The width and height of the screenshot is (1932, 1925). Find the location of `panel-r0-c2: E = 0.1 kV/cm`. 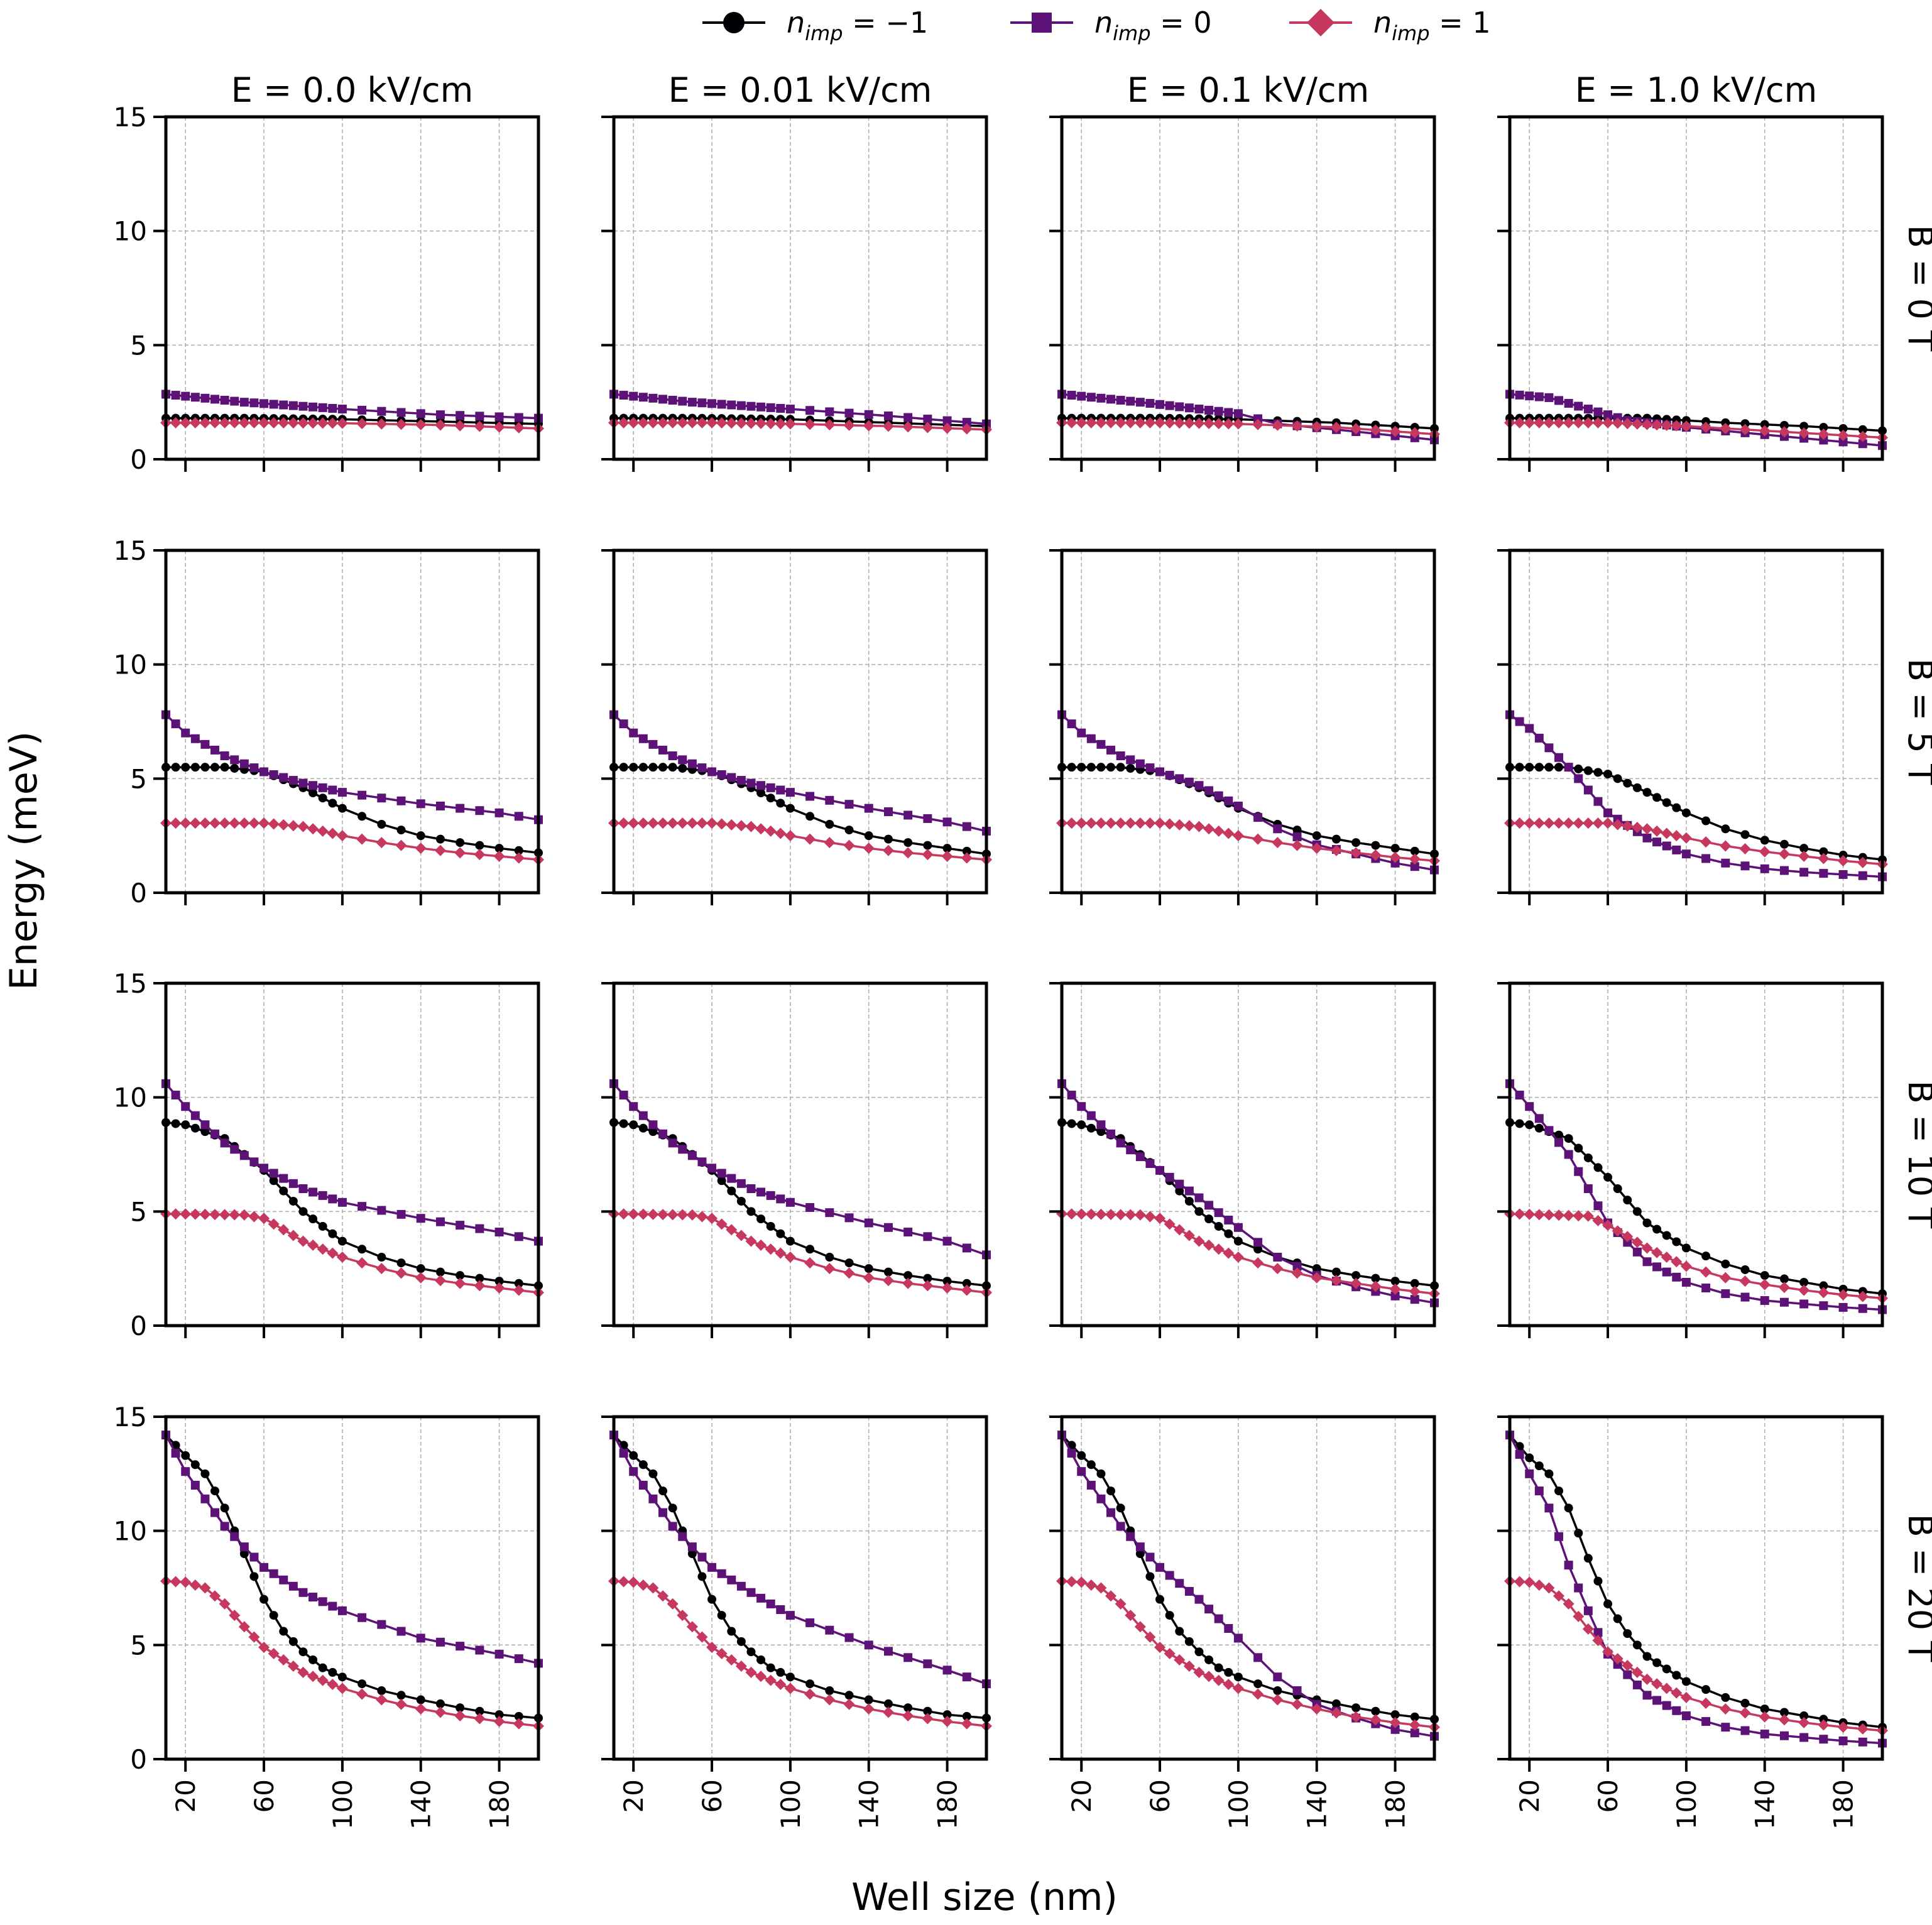

panel-r0-c2: E = 0.1 kV/cm is located at coordinates (1244, 271).